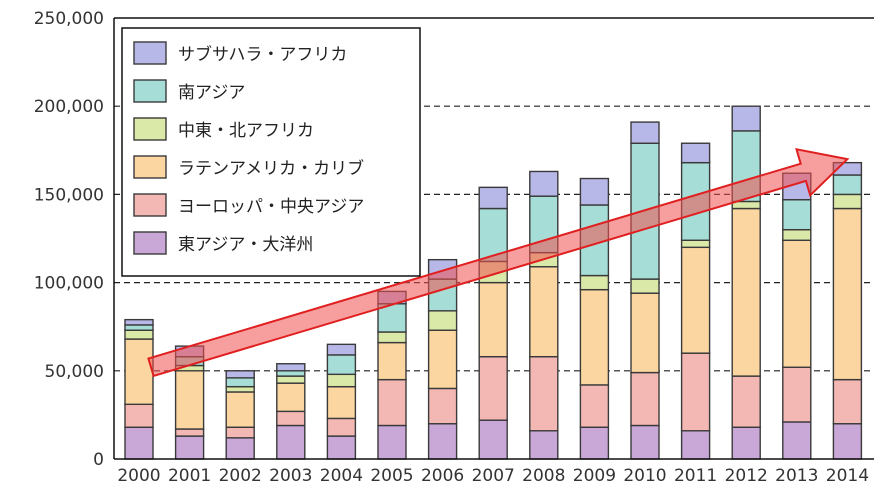  I want to click on legend-label: サブサハラ・アフリカ, so click(262, 54).